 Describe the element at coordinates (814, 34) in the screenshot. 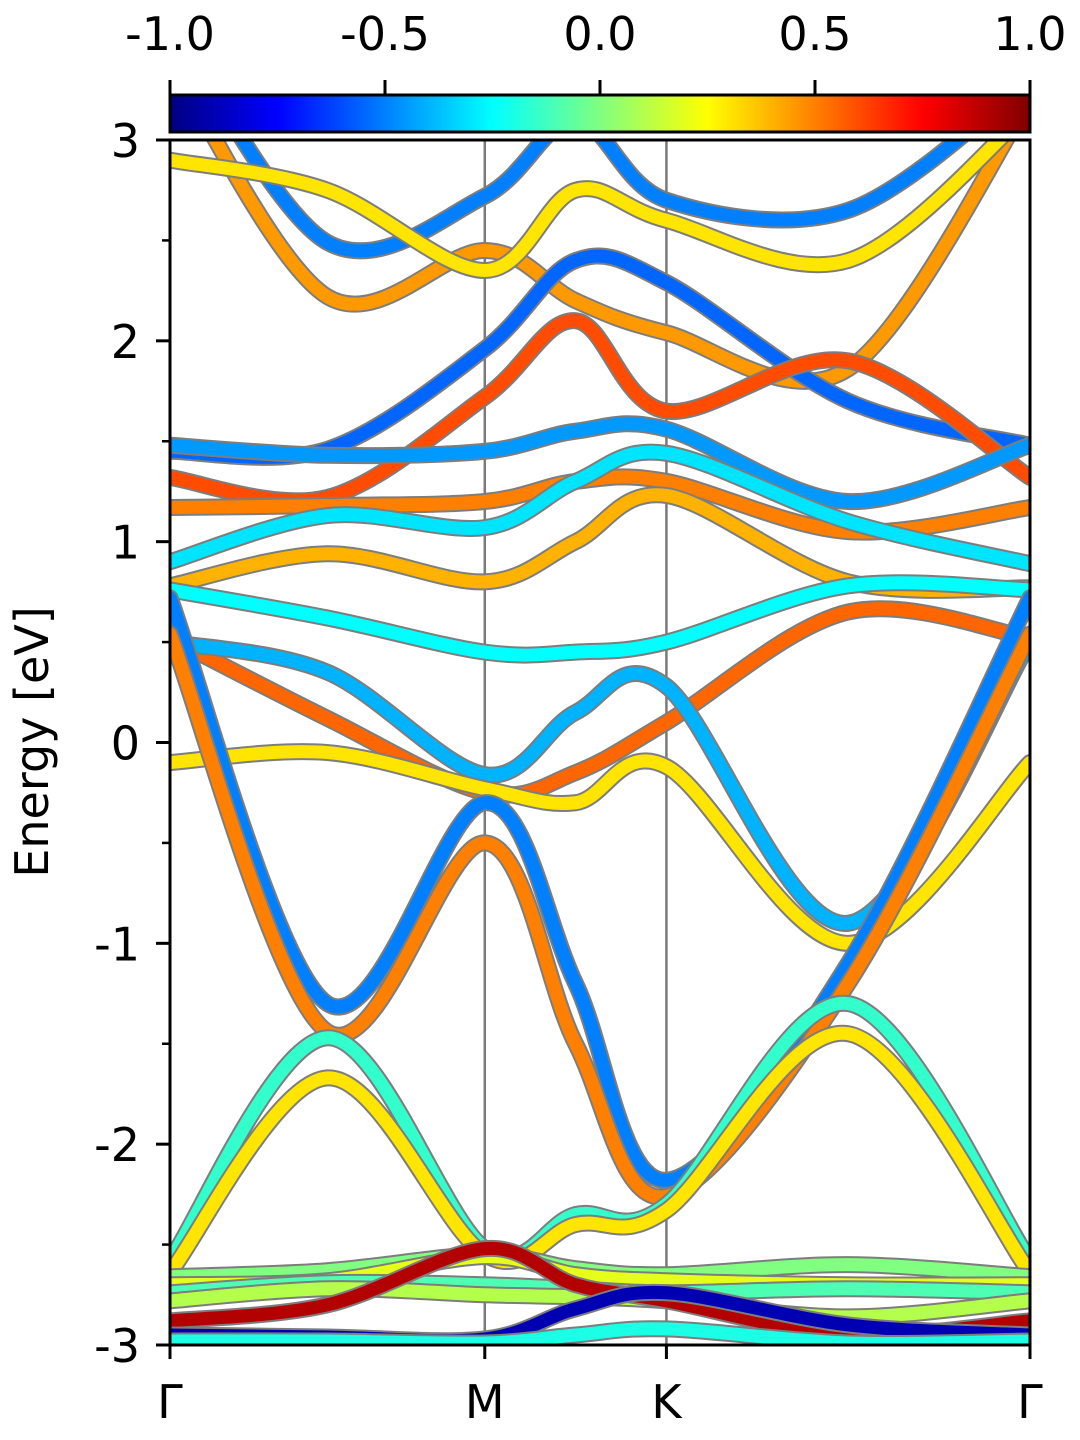

I see `colorbar-tick-label: 0.5` at that location.